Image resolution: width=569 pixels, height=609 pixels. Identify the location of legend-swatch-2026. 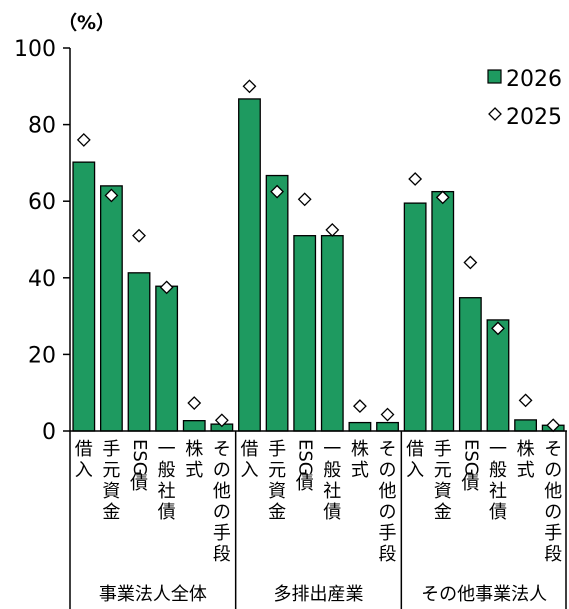
(494, 76).